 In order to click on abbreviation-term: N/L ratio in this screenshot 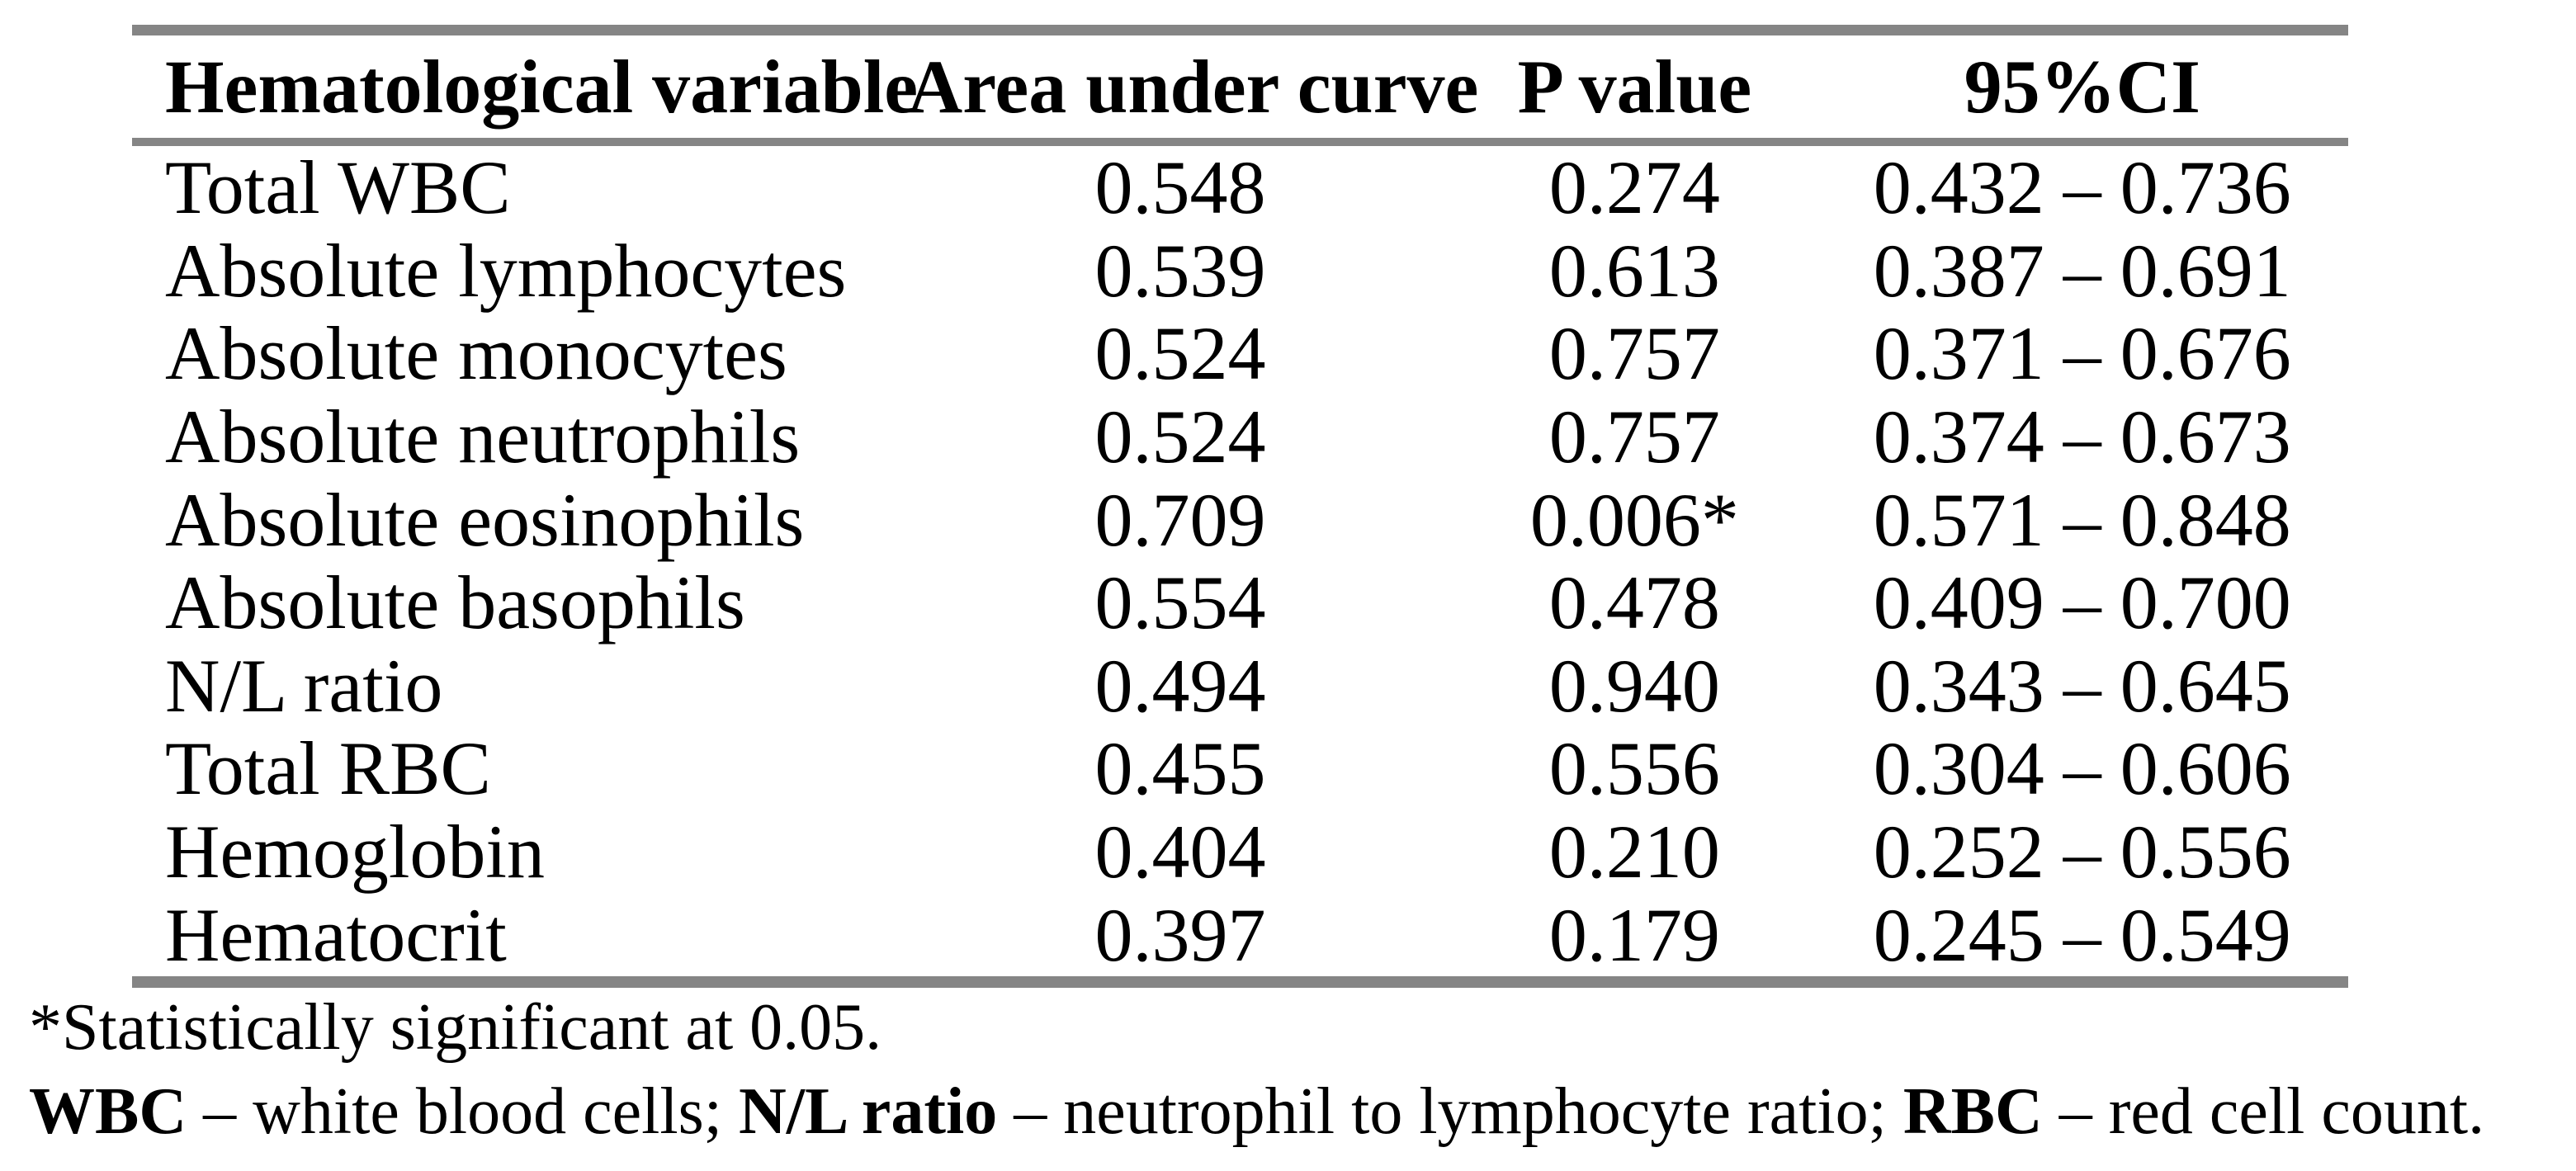, I will do `click(868, 1111)`.